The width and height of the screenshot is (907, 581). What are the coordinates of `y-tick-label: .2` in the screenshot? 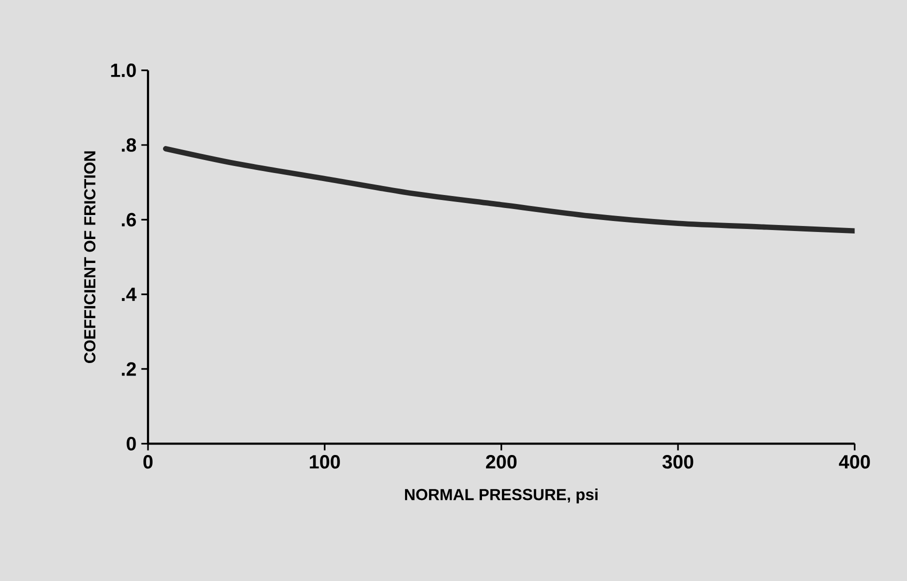 It's located at (129, 369).